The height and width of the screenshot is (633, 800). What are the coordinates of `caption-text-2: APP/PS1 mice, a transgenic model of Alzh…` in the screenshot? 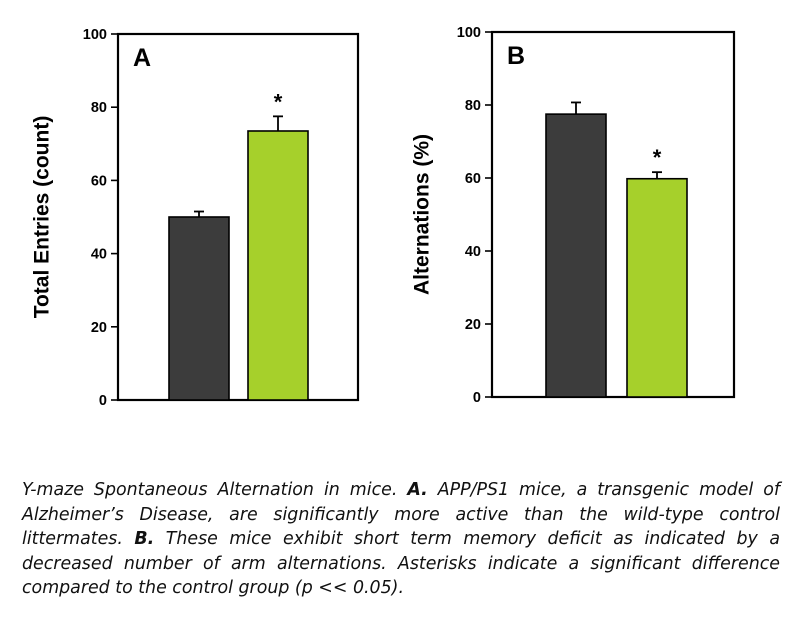 It's located at (401, 514).